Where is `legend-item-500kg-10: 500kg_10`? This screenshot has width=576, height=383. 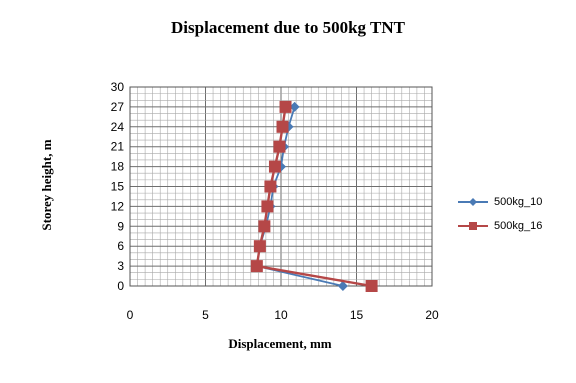
legend-item-500kg-10: 500kg_10 is located at coordinates (513, 202).